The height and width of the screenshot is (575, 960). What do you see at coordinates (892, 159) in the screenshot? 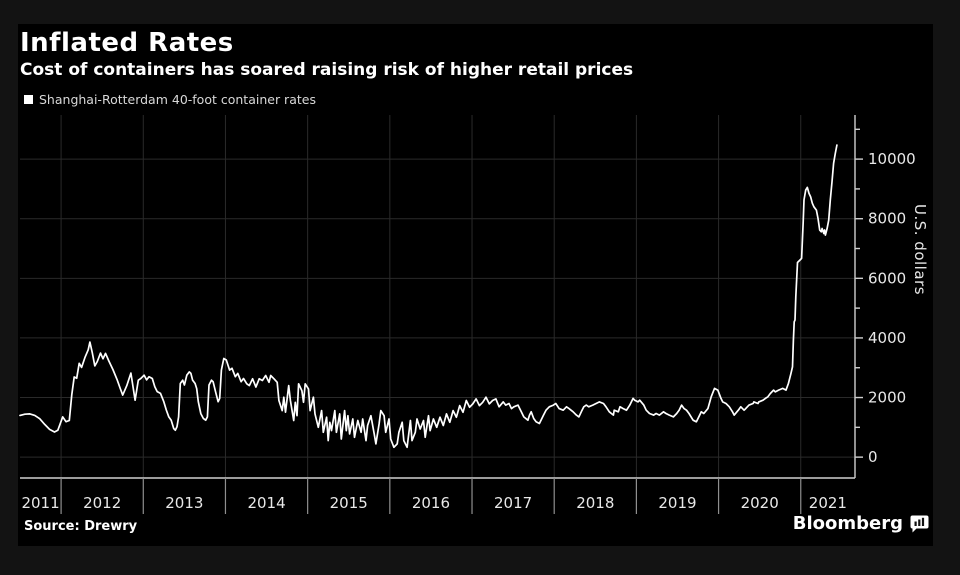
I see `svg-text: 10000` at bounding box center [892, 159].